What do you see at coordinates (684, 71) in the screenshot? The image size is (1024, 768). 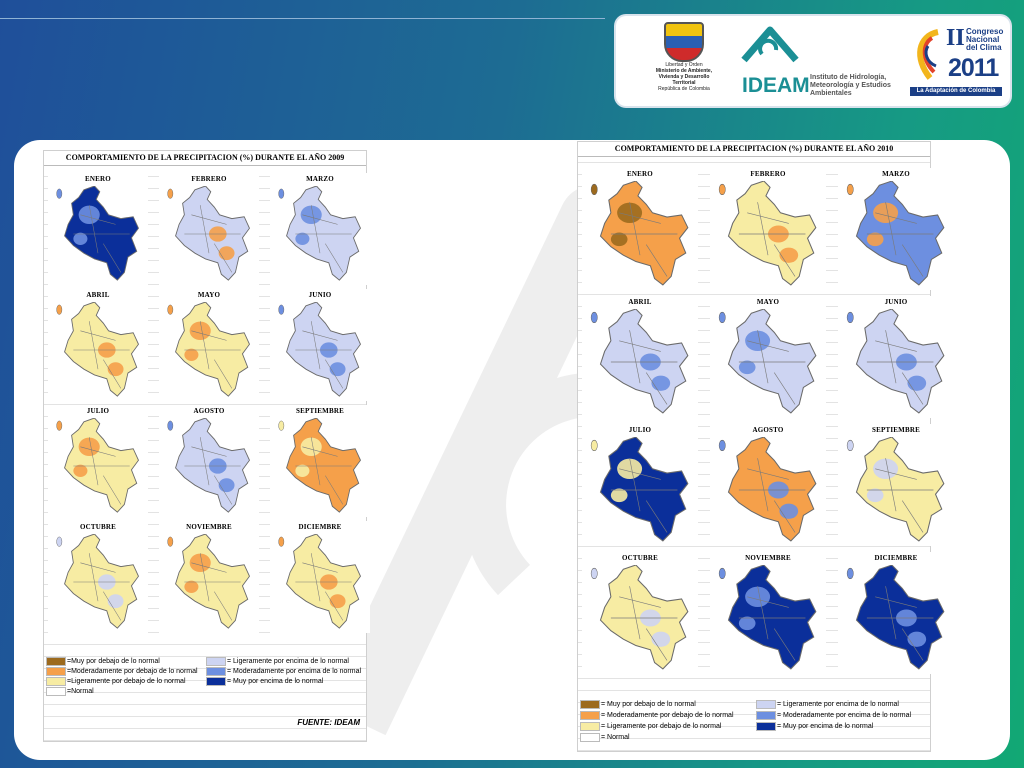 I see `ministerio-line1: Ministerio de Ambiente,` at bounding box center [684, 71].